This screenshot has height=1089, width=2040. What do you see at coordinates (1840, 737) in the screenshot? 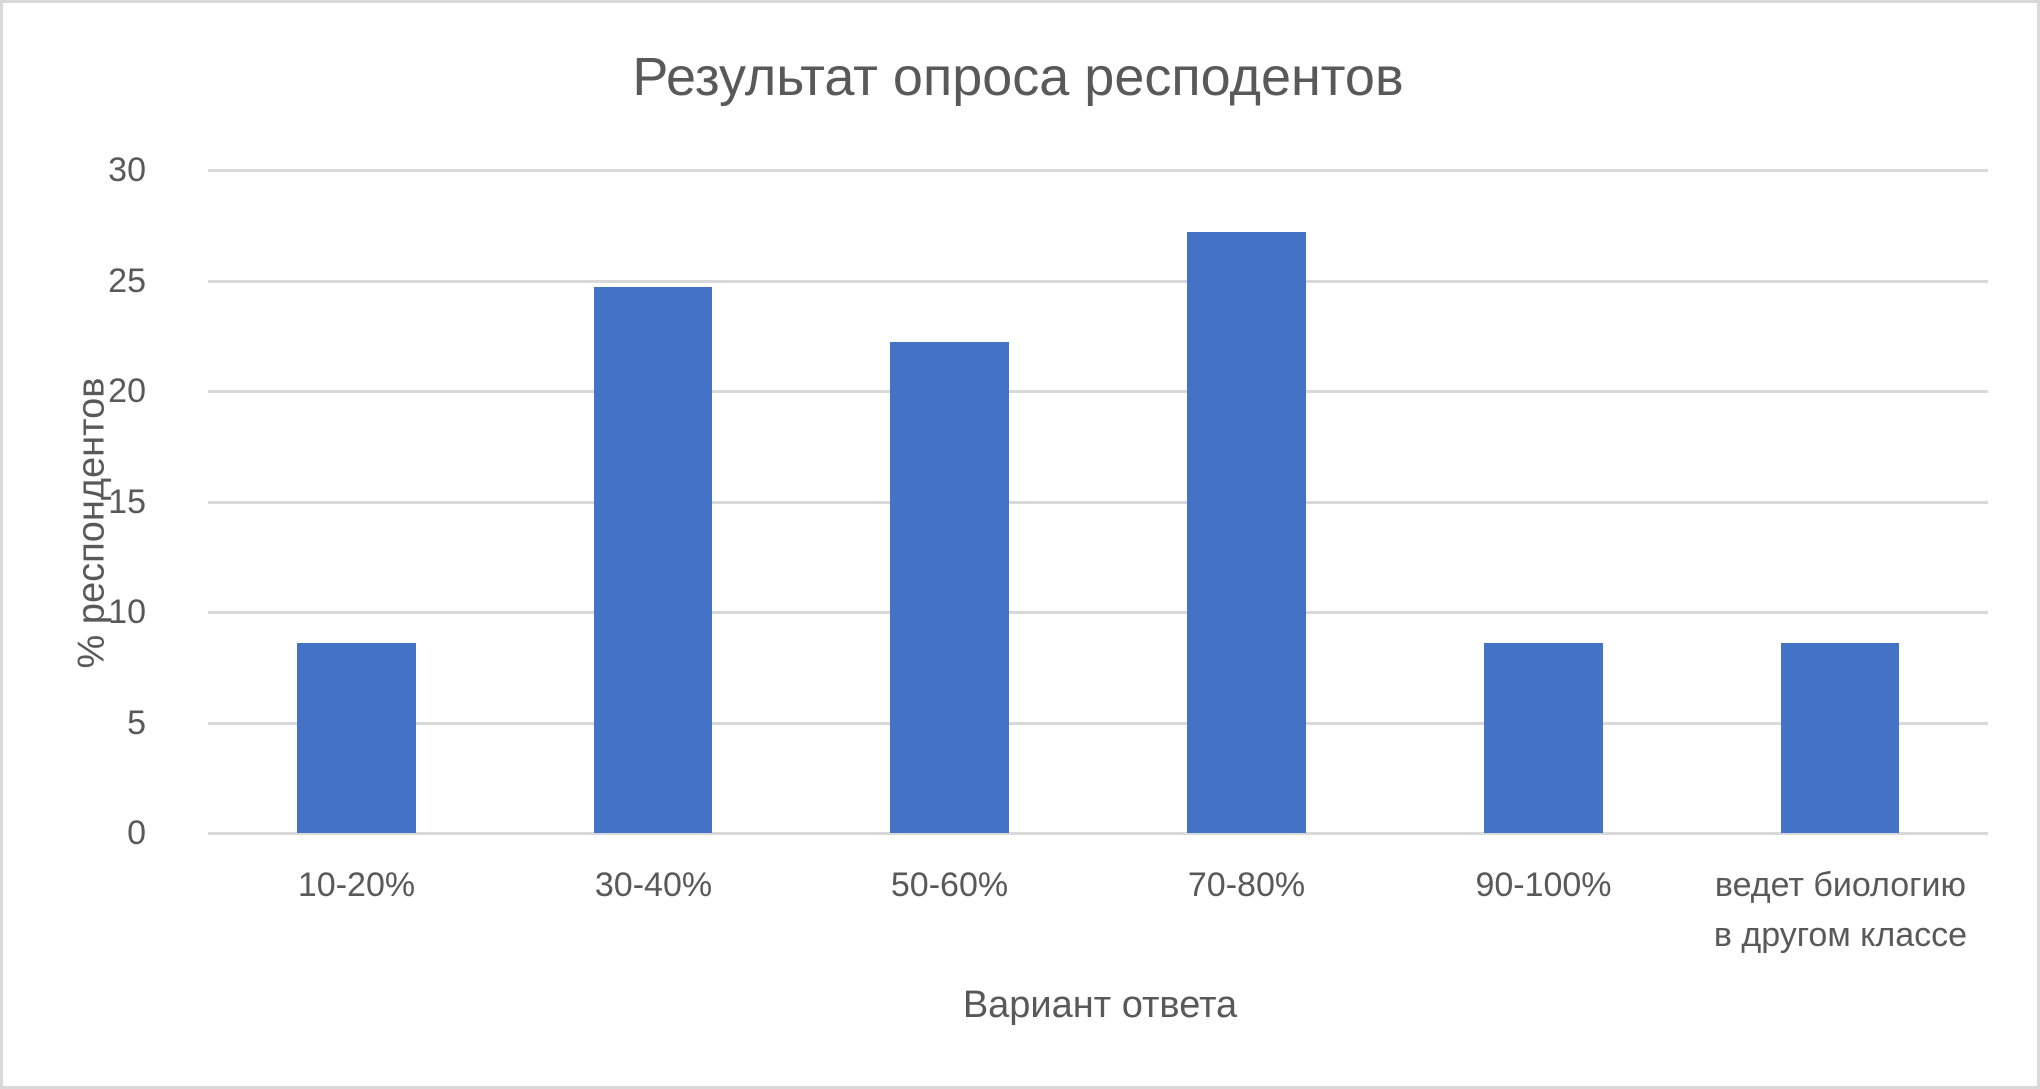
I see `bar-other-class` at bounding box center [1840, 737].